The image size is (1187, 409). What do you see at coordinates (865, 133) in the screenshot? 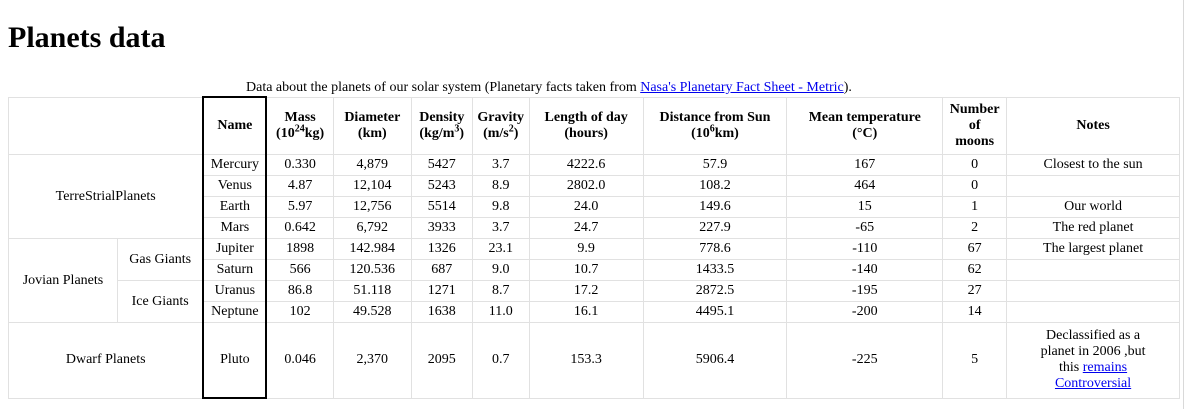
I see `temp-unit: (°C)` at bounding box center [865, 133].